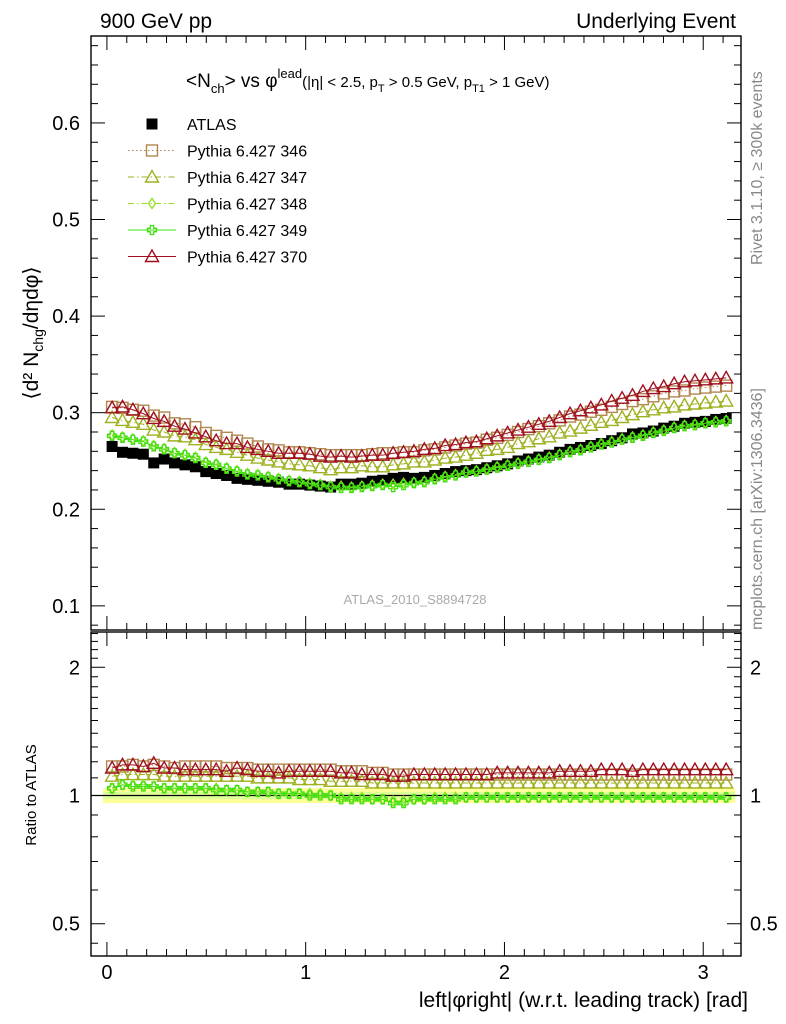 This screenshot has height=1024, width=786. I want to click on legend-label: Pythia 6.427 347, so click(247, 178).